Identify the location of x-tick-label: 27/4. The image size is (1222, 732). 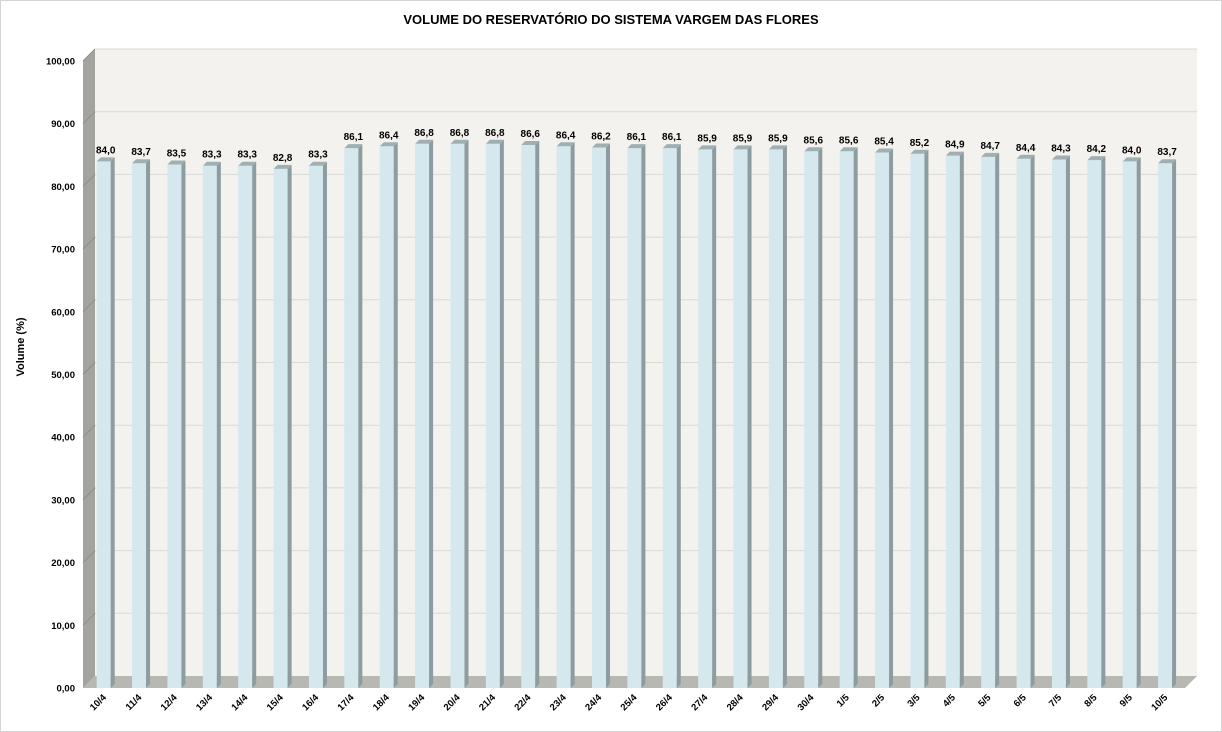
(699, 702).